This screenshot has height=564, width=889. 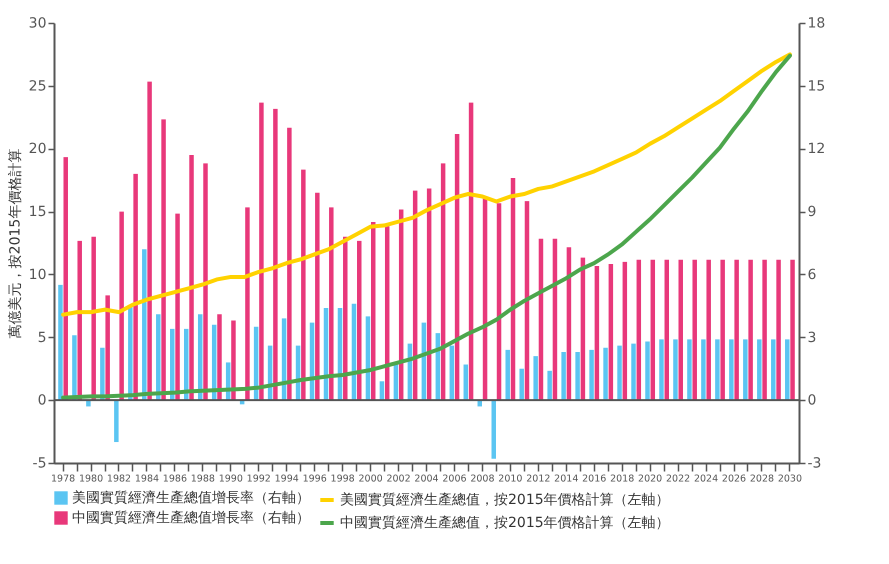 What do you see at coordinates (286, 479) in the screenshot?
I see `x-tick-label: 1994` at bounding box center [286, 479].